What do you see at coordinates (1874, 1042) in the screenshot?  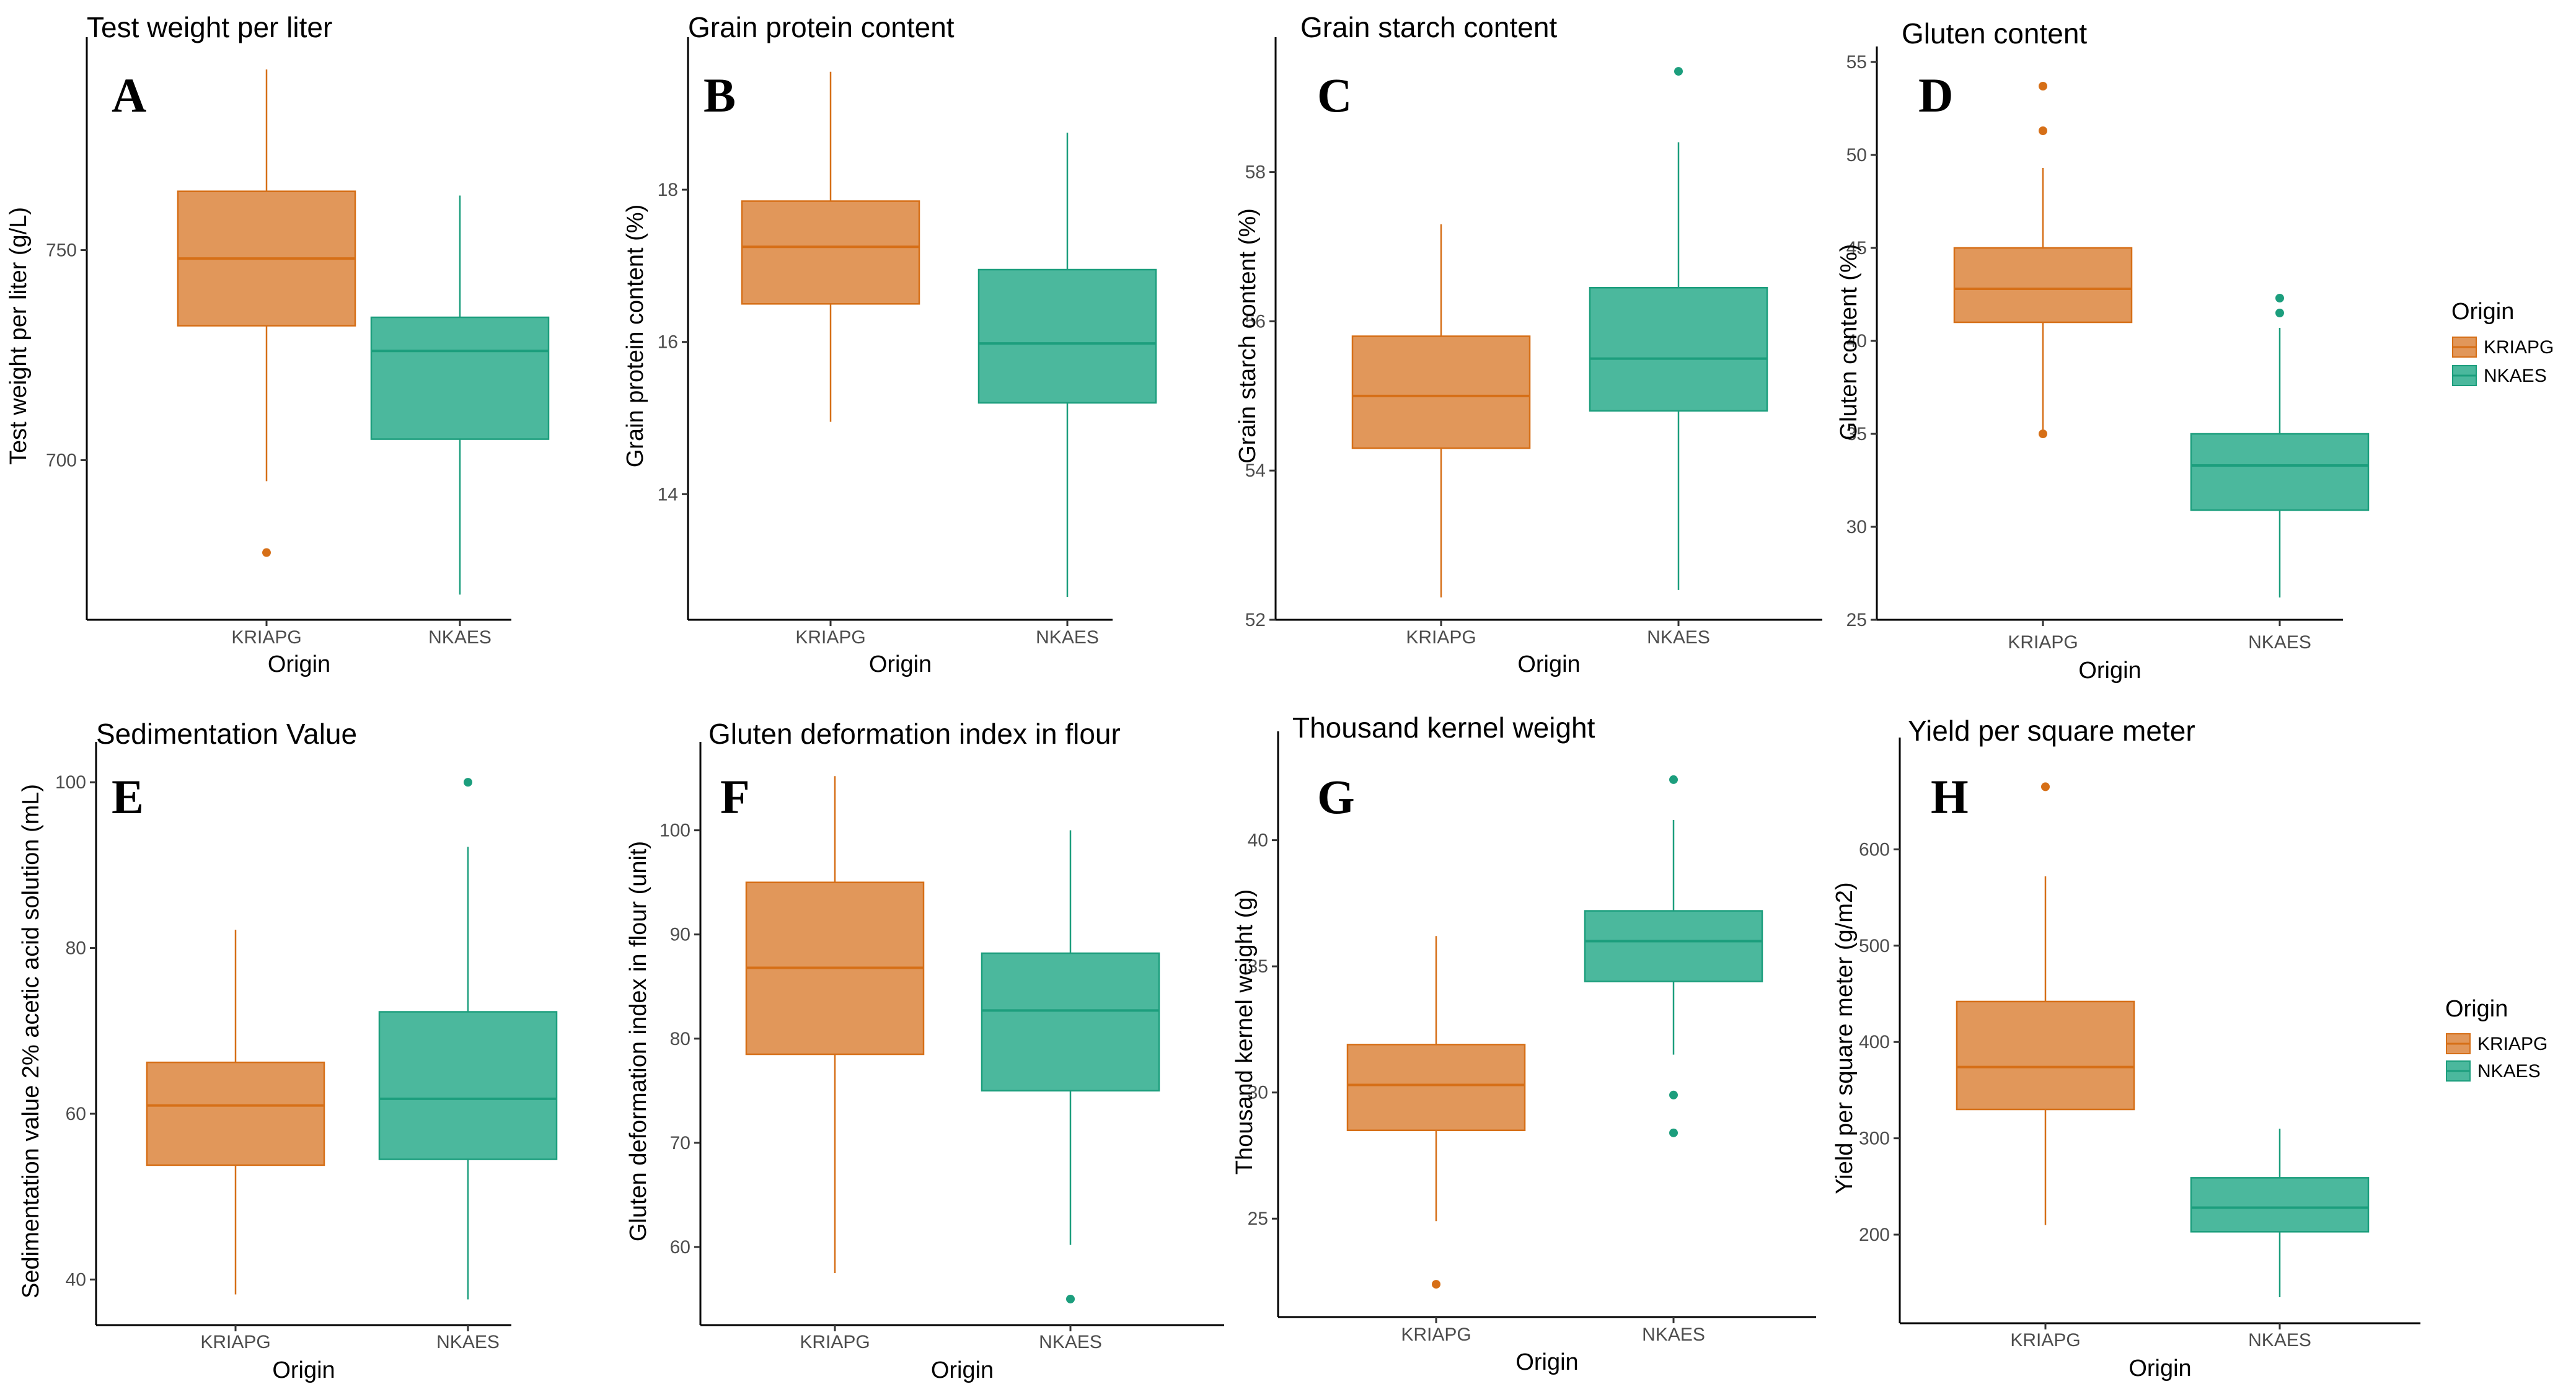 I see `y-tick-label: 400` at bounding box center [1874, 1042].